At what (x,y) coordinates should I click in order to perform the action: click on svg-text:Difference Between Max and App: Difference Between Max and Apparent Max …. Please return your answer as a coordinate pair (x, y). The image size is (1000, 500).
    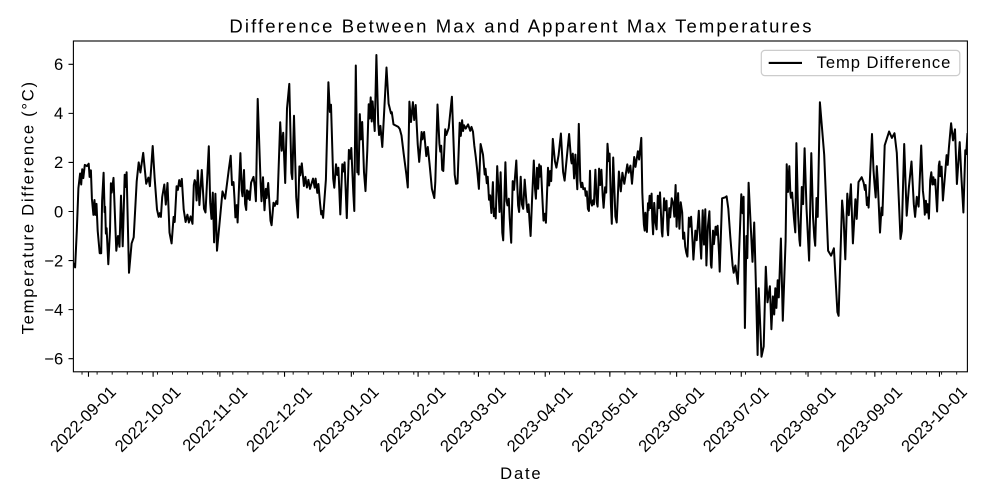
    Looking at the image, I should click on (521, 25).